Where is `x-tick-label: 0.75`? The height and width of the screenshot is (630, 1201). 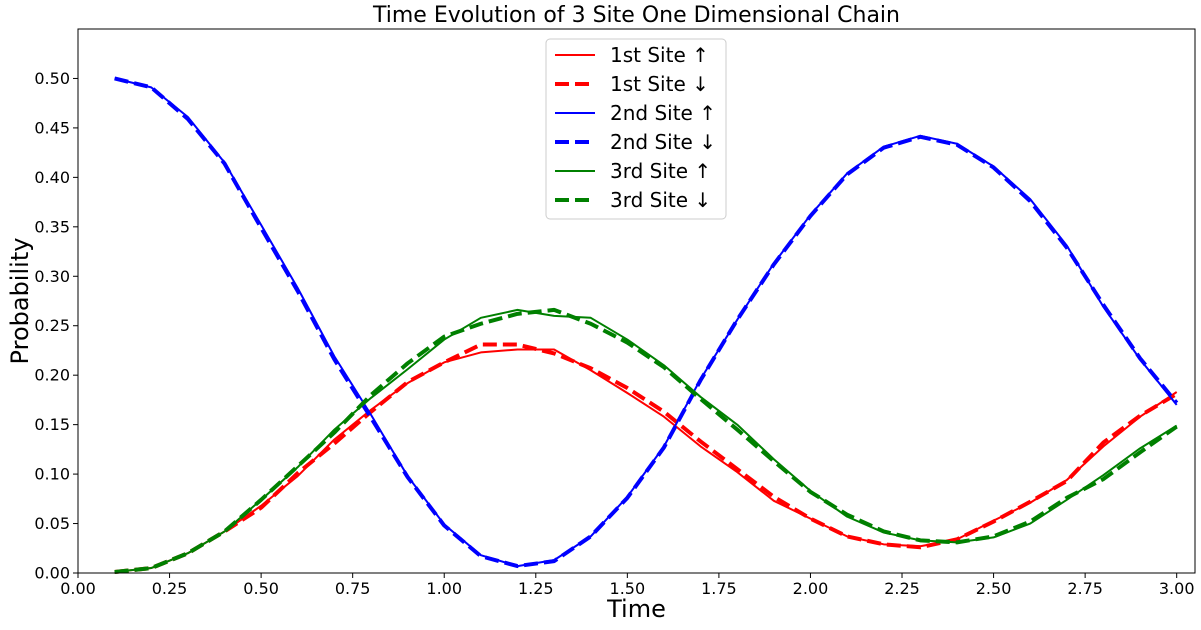
x-tick-label: 0.75 is located at coordinates (353, 588).